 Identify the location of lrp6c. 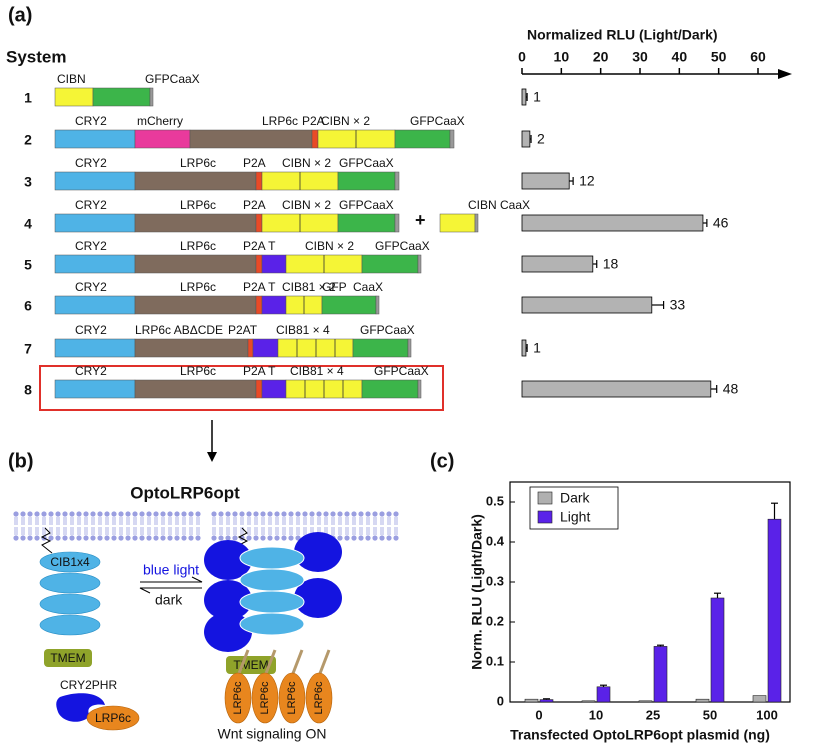
(113, 718).